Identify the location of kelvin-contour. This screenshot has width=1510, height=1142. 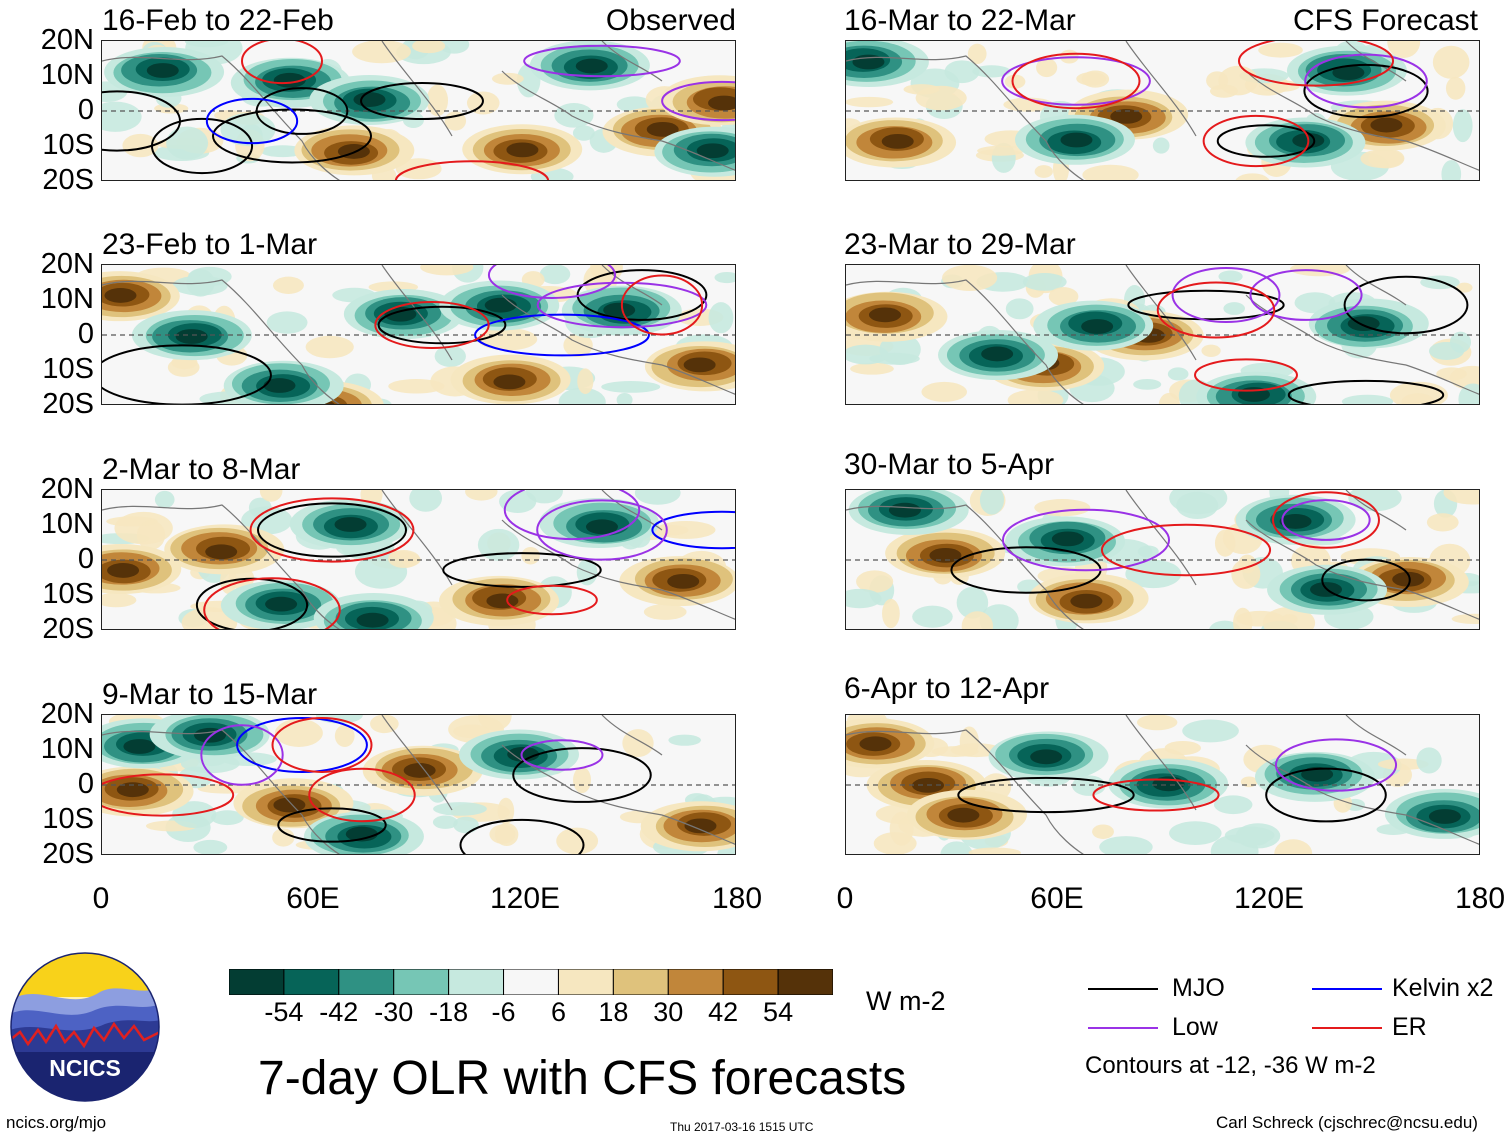
(302, 745).